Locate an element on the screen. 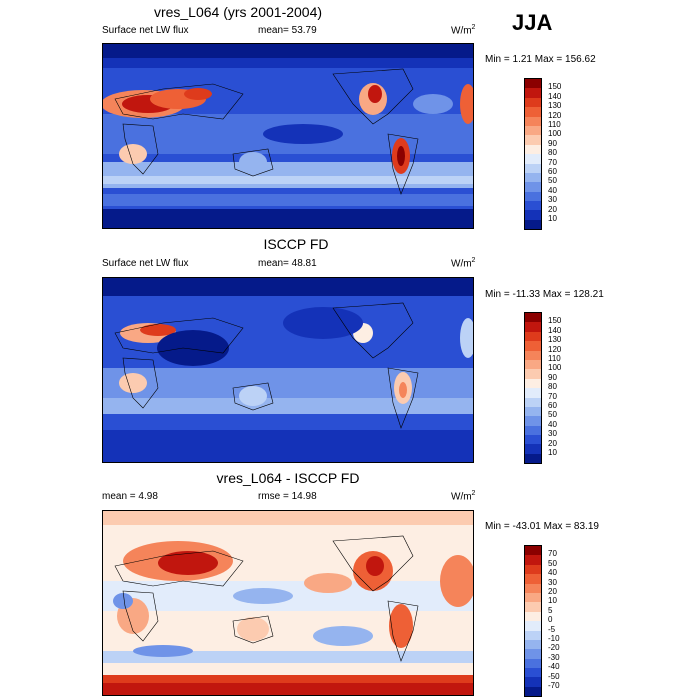 The image size is (700, 700). colorbar-tick-label: -50 is located at coordinates (554, 676).